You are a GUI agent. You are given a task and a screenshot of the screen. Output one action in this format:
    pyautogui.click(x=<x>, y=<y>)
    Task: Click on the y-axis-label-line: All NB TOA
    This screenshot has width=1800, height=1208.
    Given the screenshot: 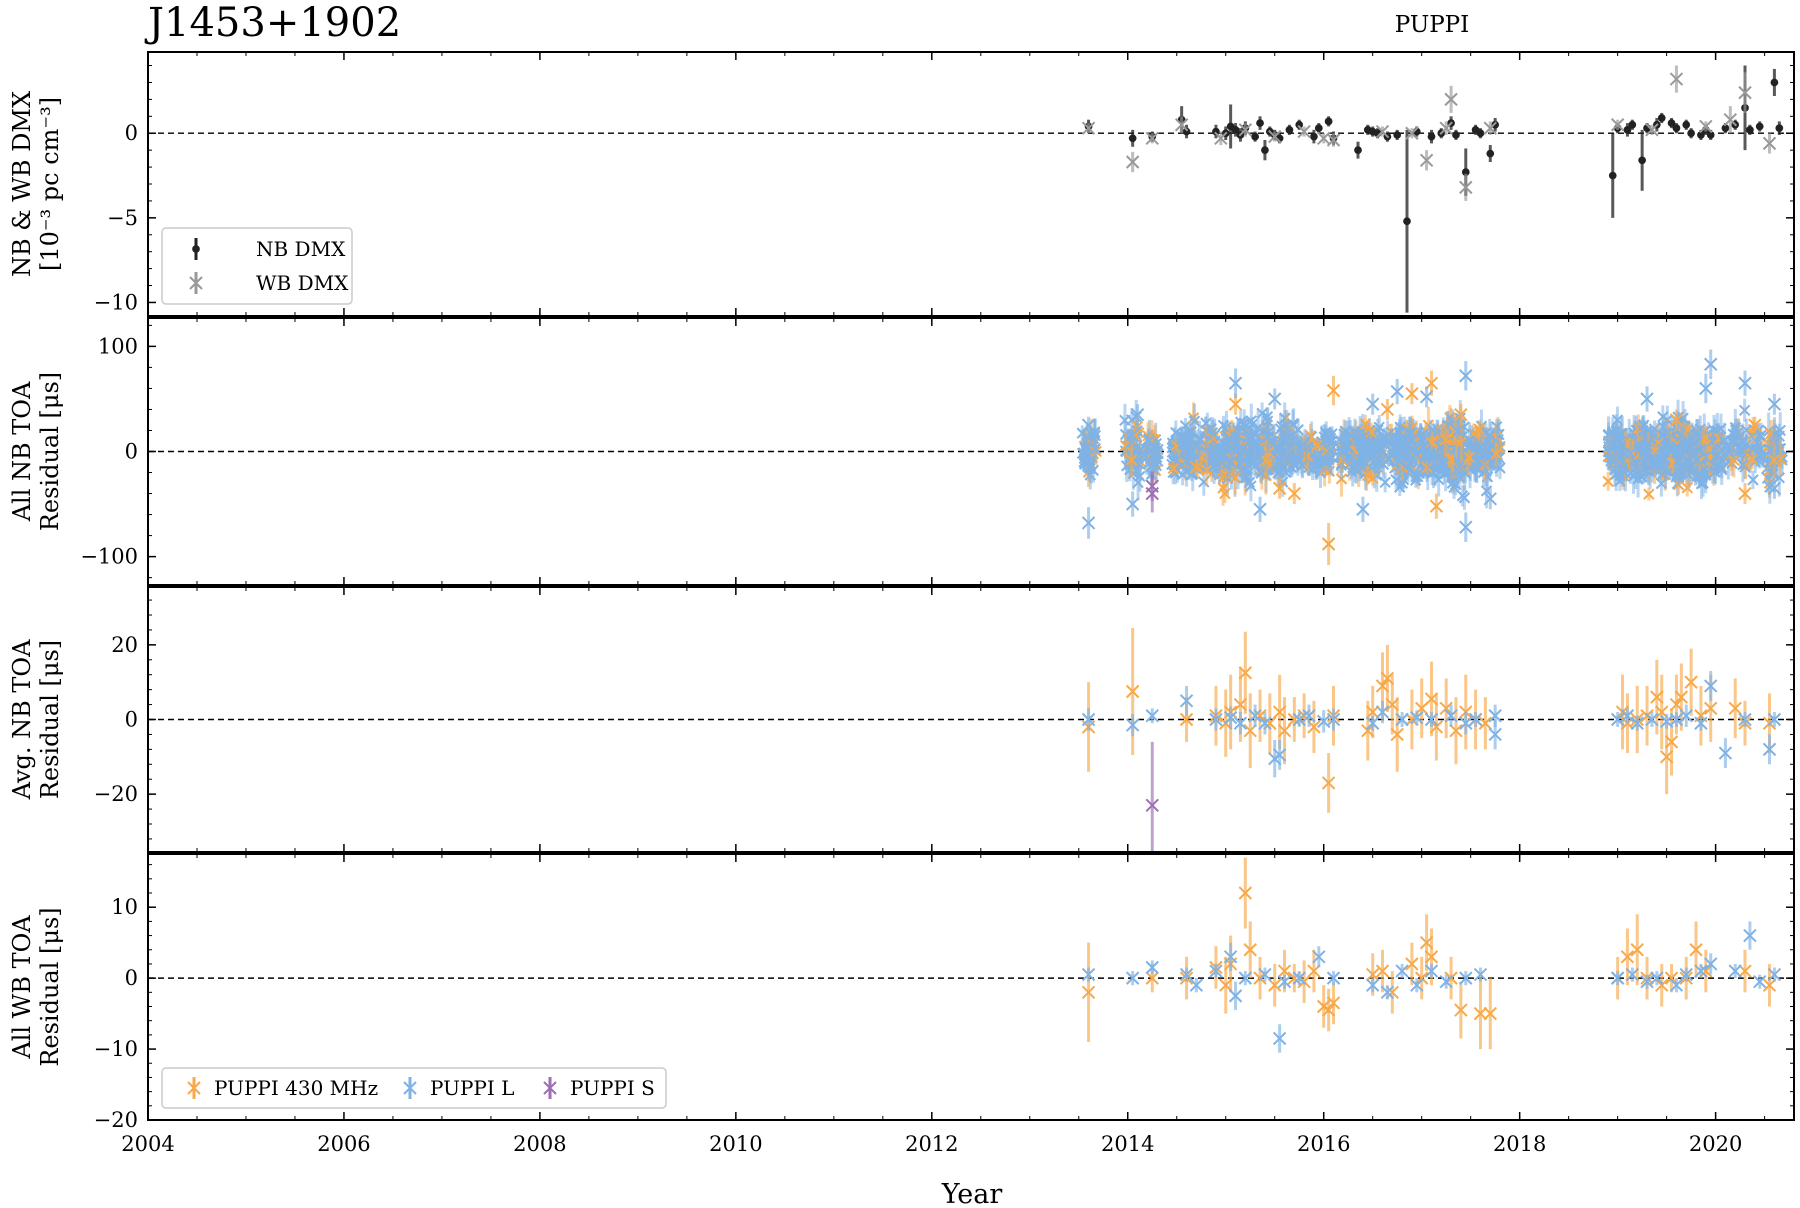 What is the action you would take?
    pyautogui.click(x=22, y=451)
    